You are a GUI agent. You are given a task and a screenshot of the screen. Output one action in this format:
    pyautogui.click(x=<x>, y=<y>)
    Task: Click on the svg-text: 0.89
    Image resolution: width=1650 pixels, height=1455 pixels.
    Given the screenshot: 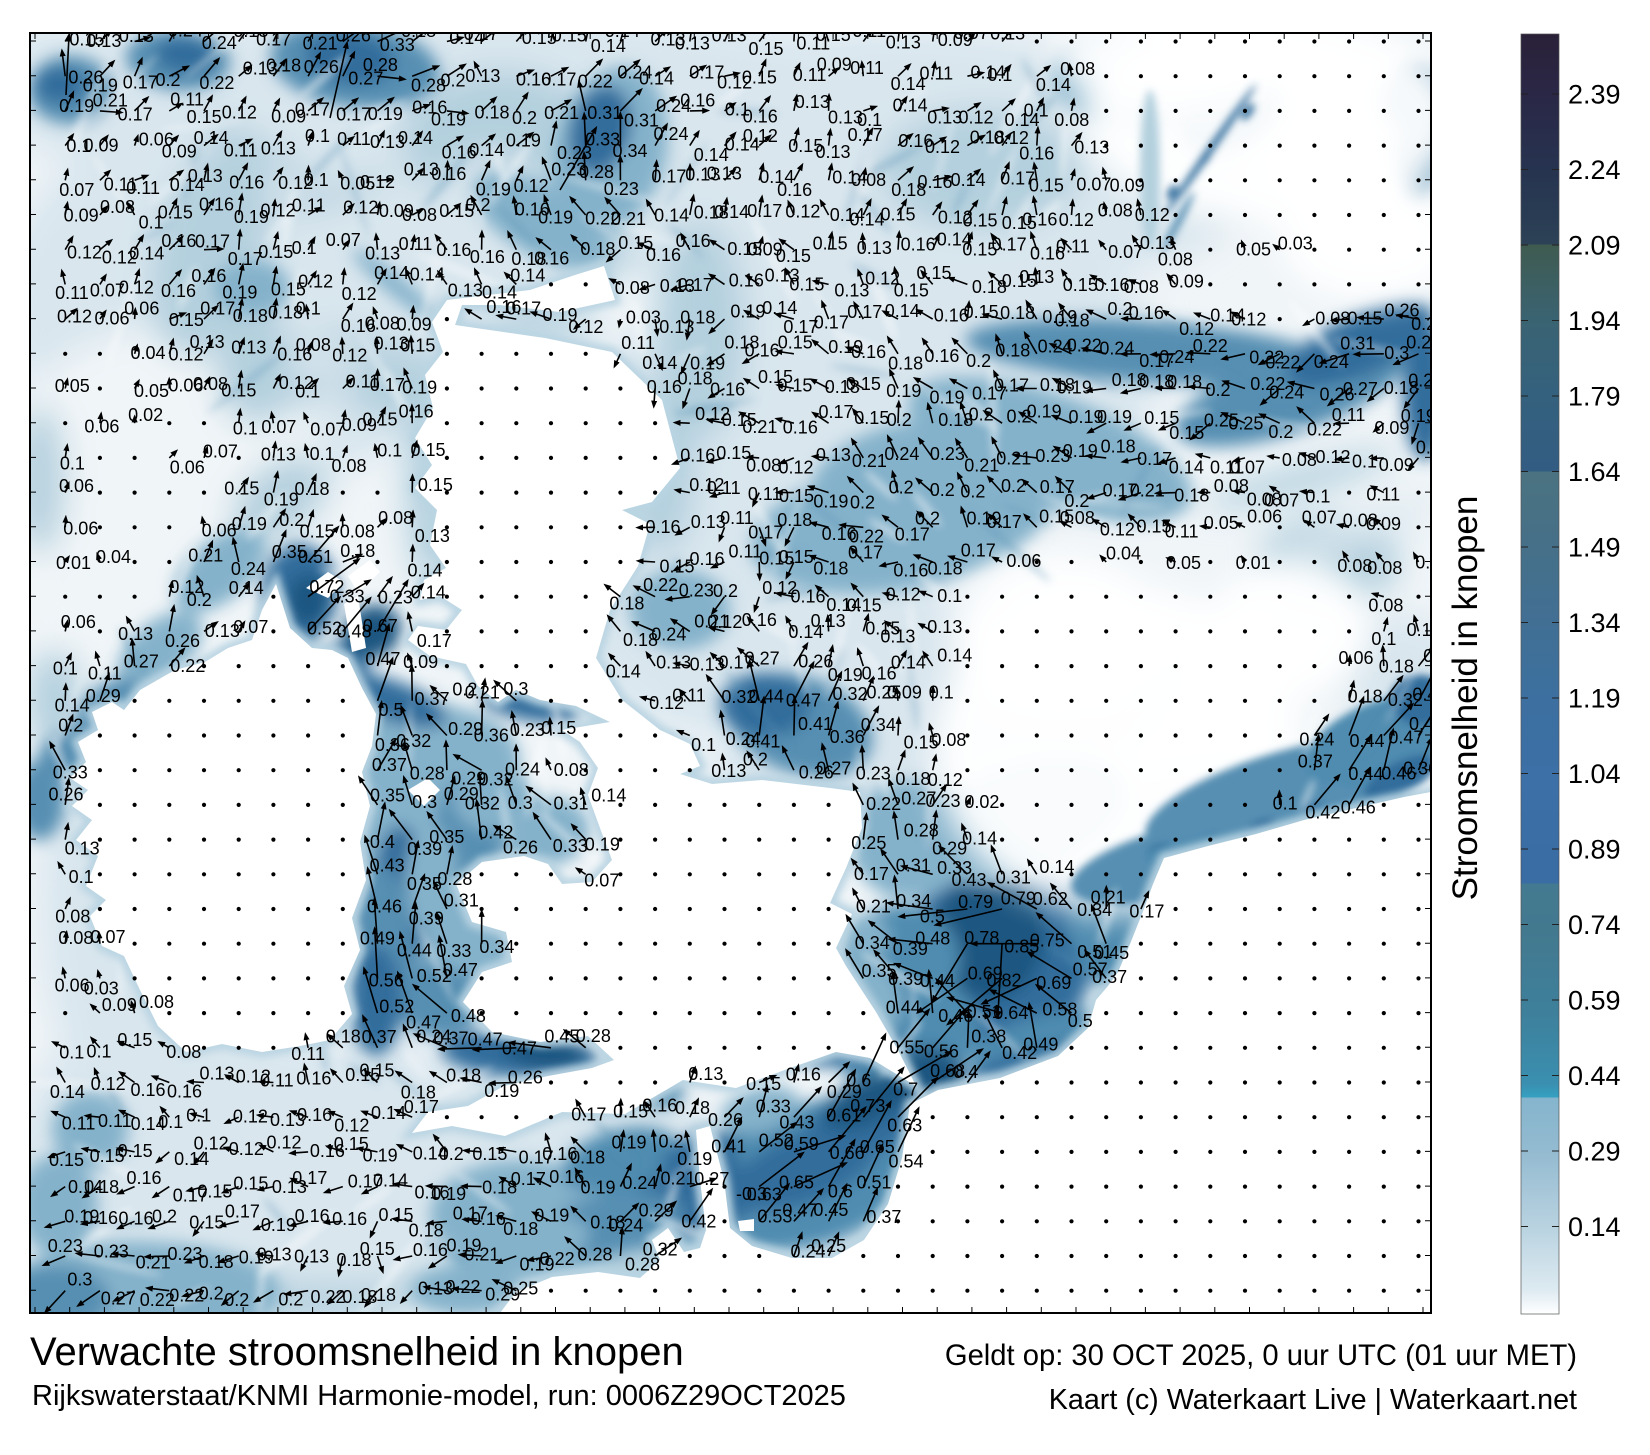 What is the action you would take?
    pyautogui.click(x=1594, y=850)
    